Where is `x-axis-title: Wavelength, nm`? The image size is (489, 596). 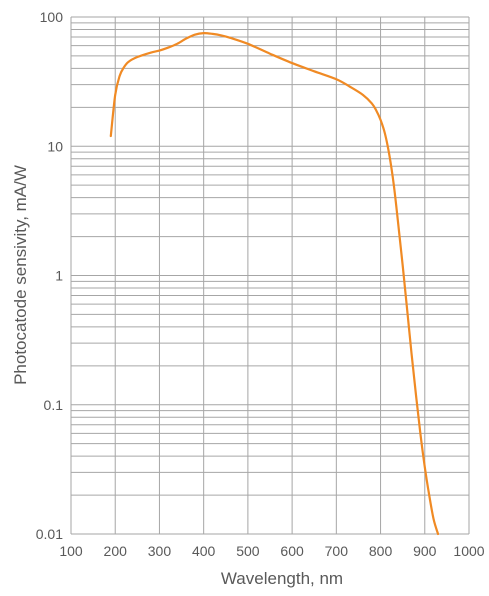
x-axis-title: Wavelength, nm is located at coordinates (282, 578).